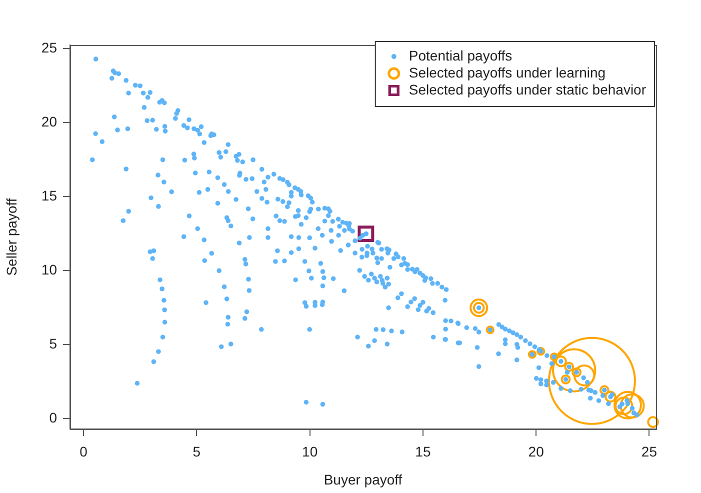  Describe the element at coordinates (423, 451) in the screenshot. I see `x-tick-label: 15` at that location.